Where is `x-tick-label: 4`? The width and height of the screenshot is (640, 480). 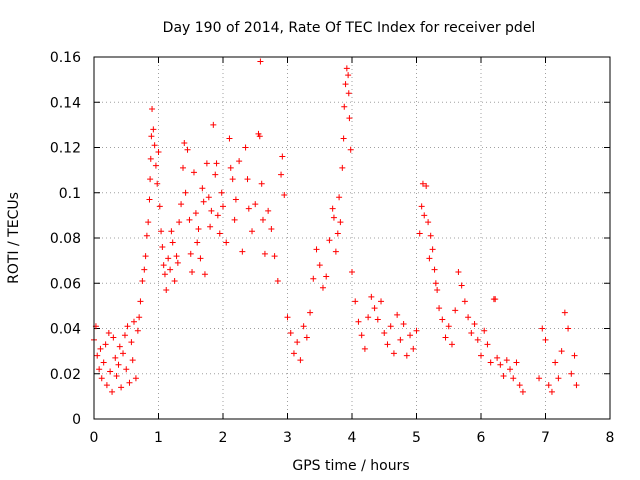
x-tick-label: 4 is located at coordinates (352, 438).